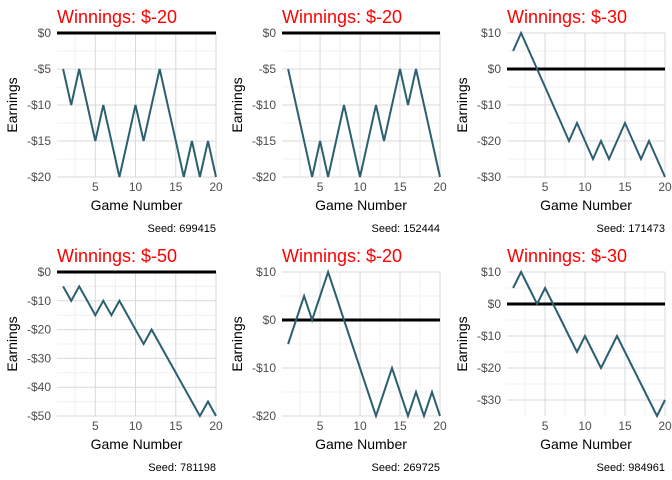 This screenshot has width=672, height=480. I want to click on seed-caption: Seed: 269725, so click(405, 468).